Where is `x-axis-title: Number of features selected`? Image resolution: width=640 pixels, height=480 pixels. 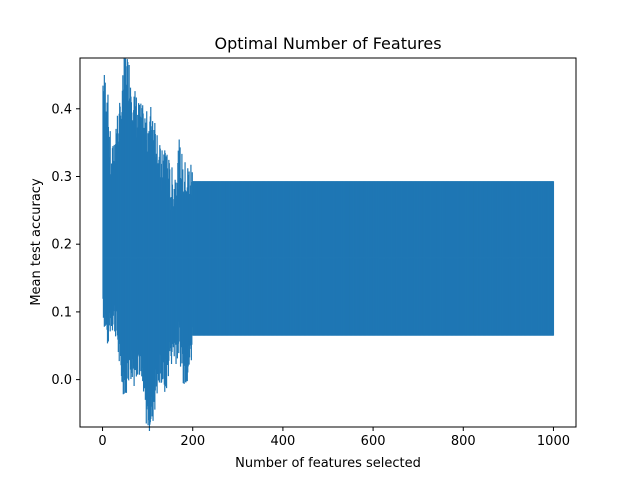
x-axis-title: Number of features selected is located at coordinates (328, 463).